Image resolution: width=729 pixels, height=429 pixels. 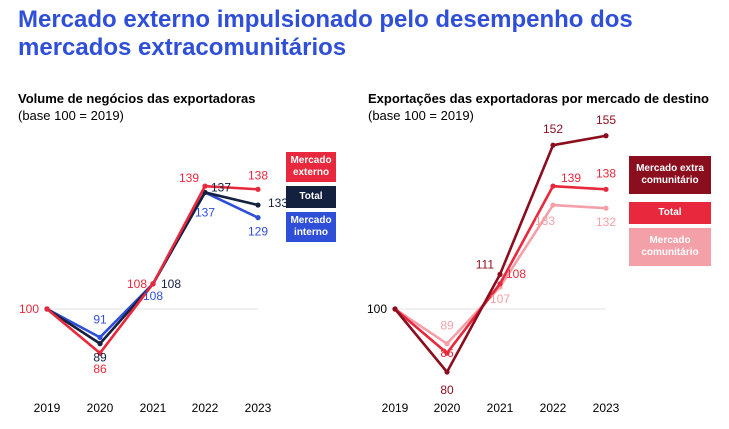 What do you see at coordinates (100, 358) in the screenshot?
I see `chart1-value-label-1-1: 89` at bounding box center [100, 358].